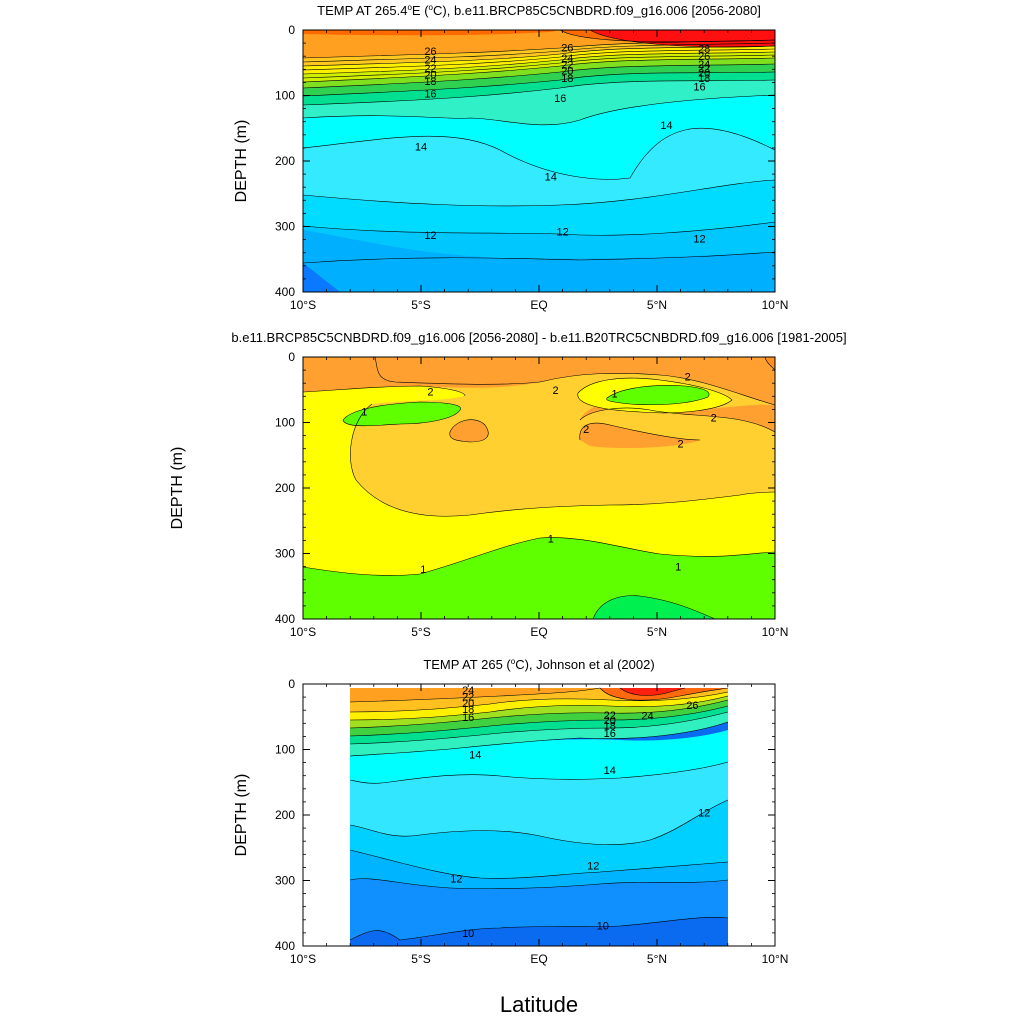  What do you see at coordinates (538, 664) in the screenshot?
I see `panel-3-title: TEMP AT 265 (oC), Johnson et al (2002)` at bounding box center [538, 664].